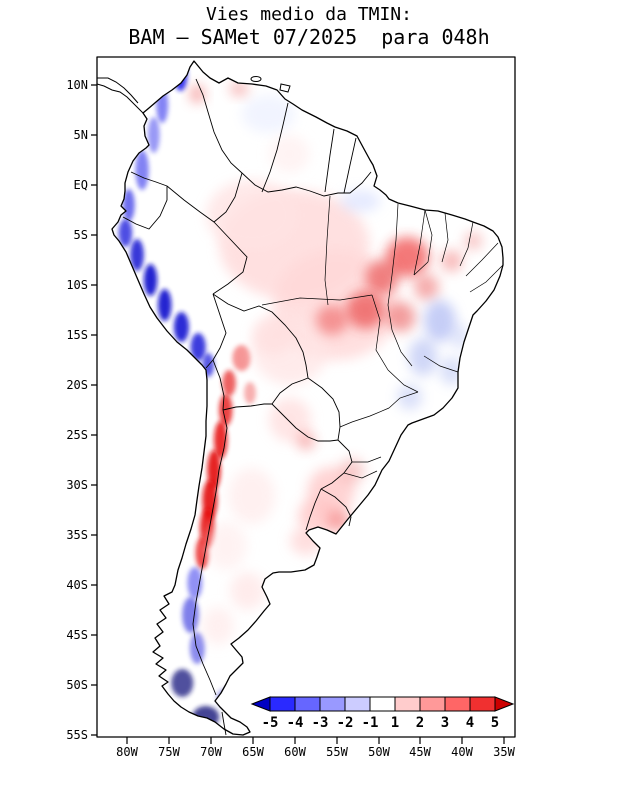 The width and height of the screenshot is (618, 800). What do you see at coordinates (77, 85) in the screenshot?
I see `lat-tick-label: 10N` at bounding box center [77, 85].